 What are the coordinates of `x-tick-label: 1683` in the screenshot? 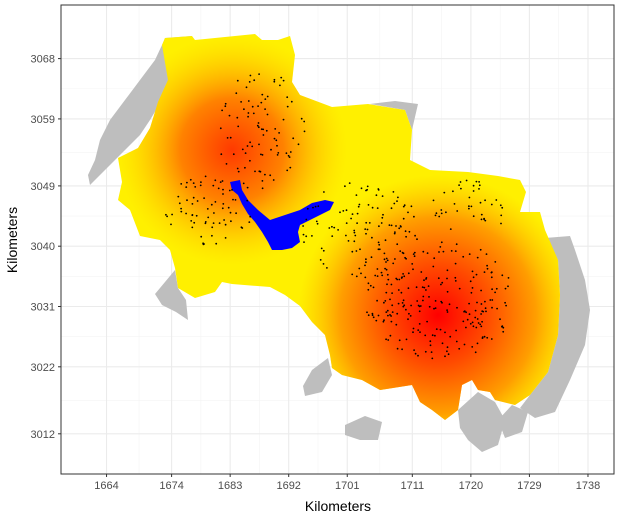 It's located at (230, 486).